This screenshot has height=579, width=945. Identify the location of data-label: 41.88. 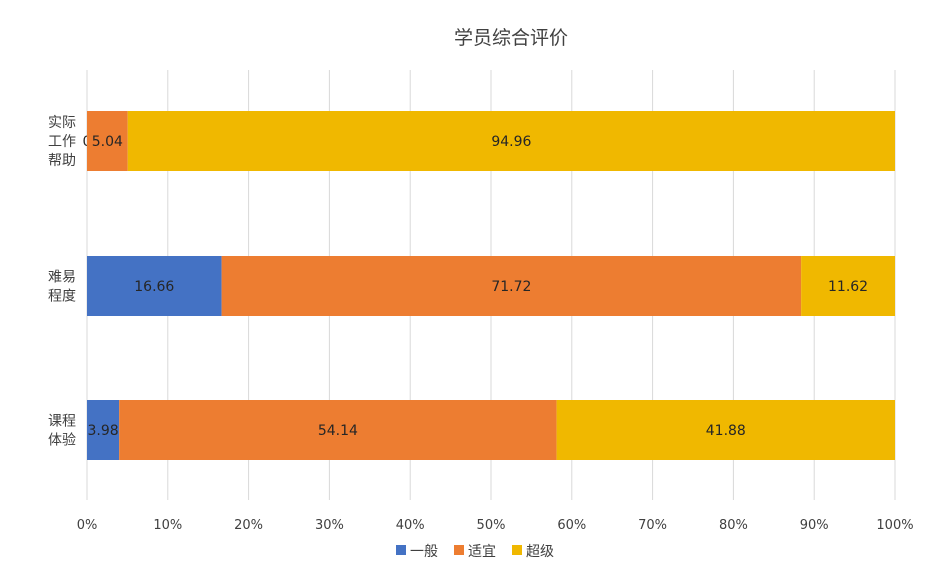
(726, 431).